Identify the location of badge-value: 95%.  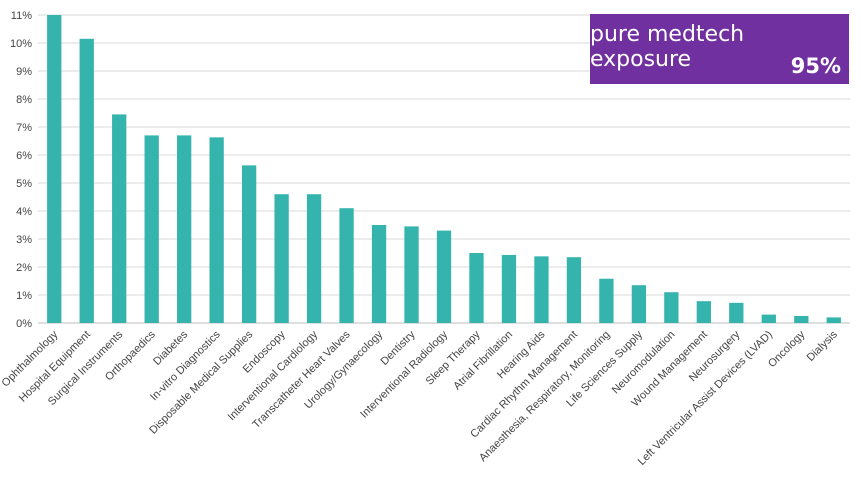
(815, 66).